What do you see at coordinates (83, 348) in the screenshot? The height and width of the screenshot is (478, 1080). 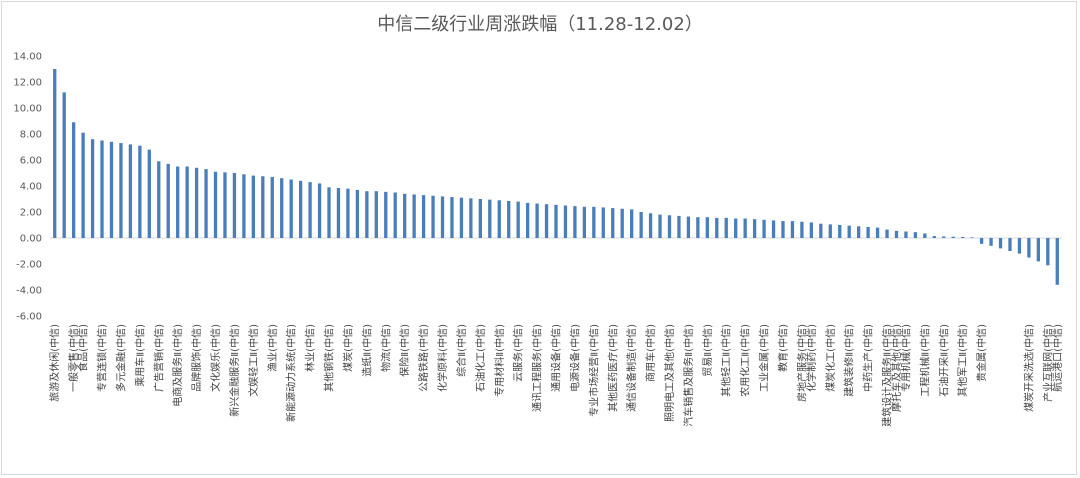 I see `x-category-label: 食品(中信)` at bounding box center [83, 348].